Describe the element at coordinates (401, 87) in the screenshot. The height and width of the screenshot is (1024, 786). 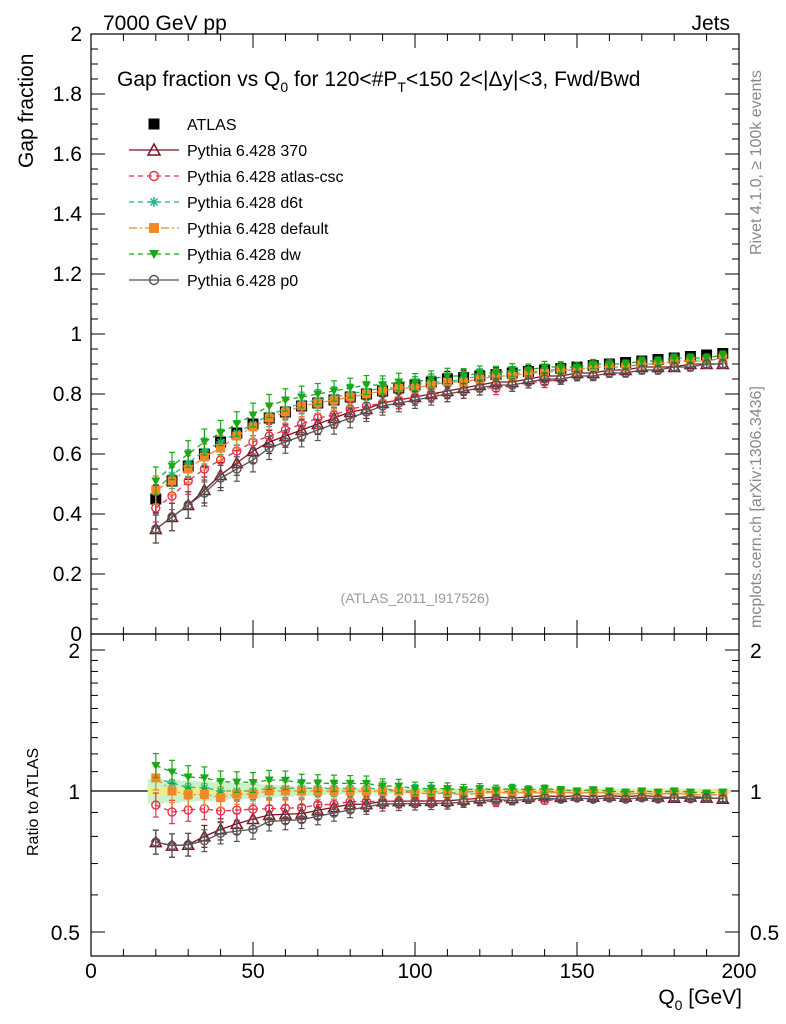
I see `title-pt-sub: T` at that location.